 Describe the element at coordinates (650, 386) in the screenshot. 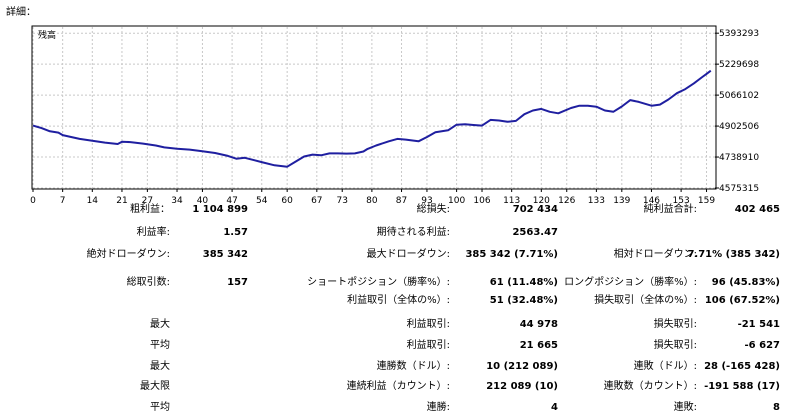

I see `stat-label: 連敗数（カウント）:` at that location.